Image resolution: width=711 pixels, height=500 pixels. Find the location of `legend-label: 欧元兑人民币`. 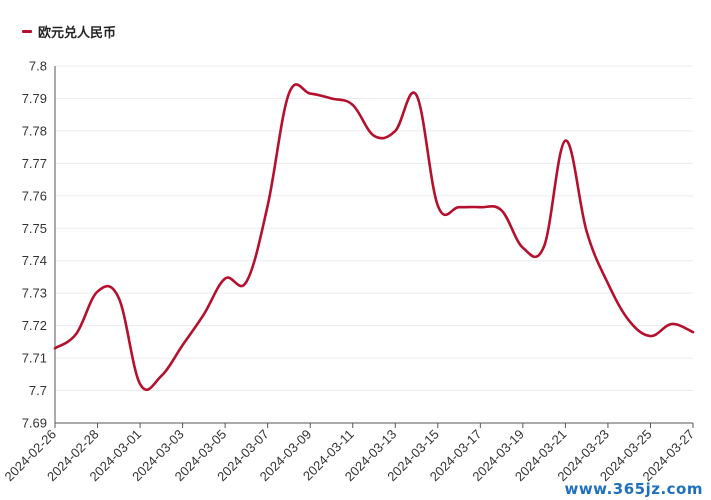

legend-label: 欧元兑人民币 is located at coordinates (77, 32).